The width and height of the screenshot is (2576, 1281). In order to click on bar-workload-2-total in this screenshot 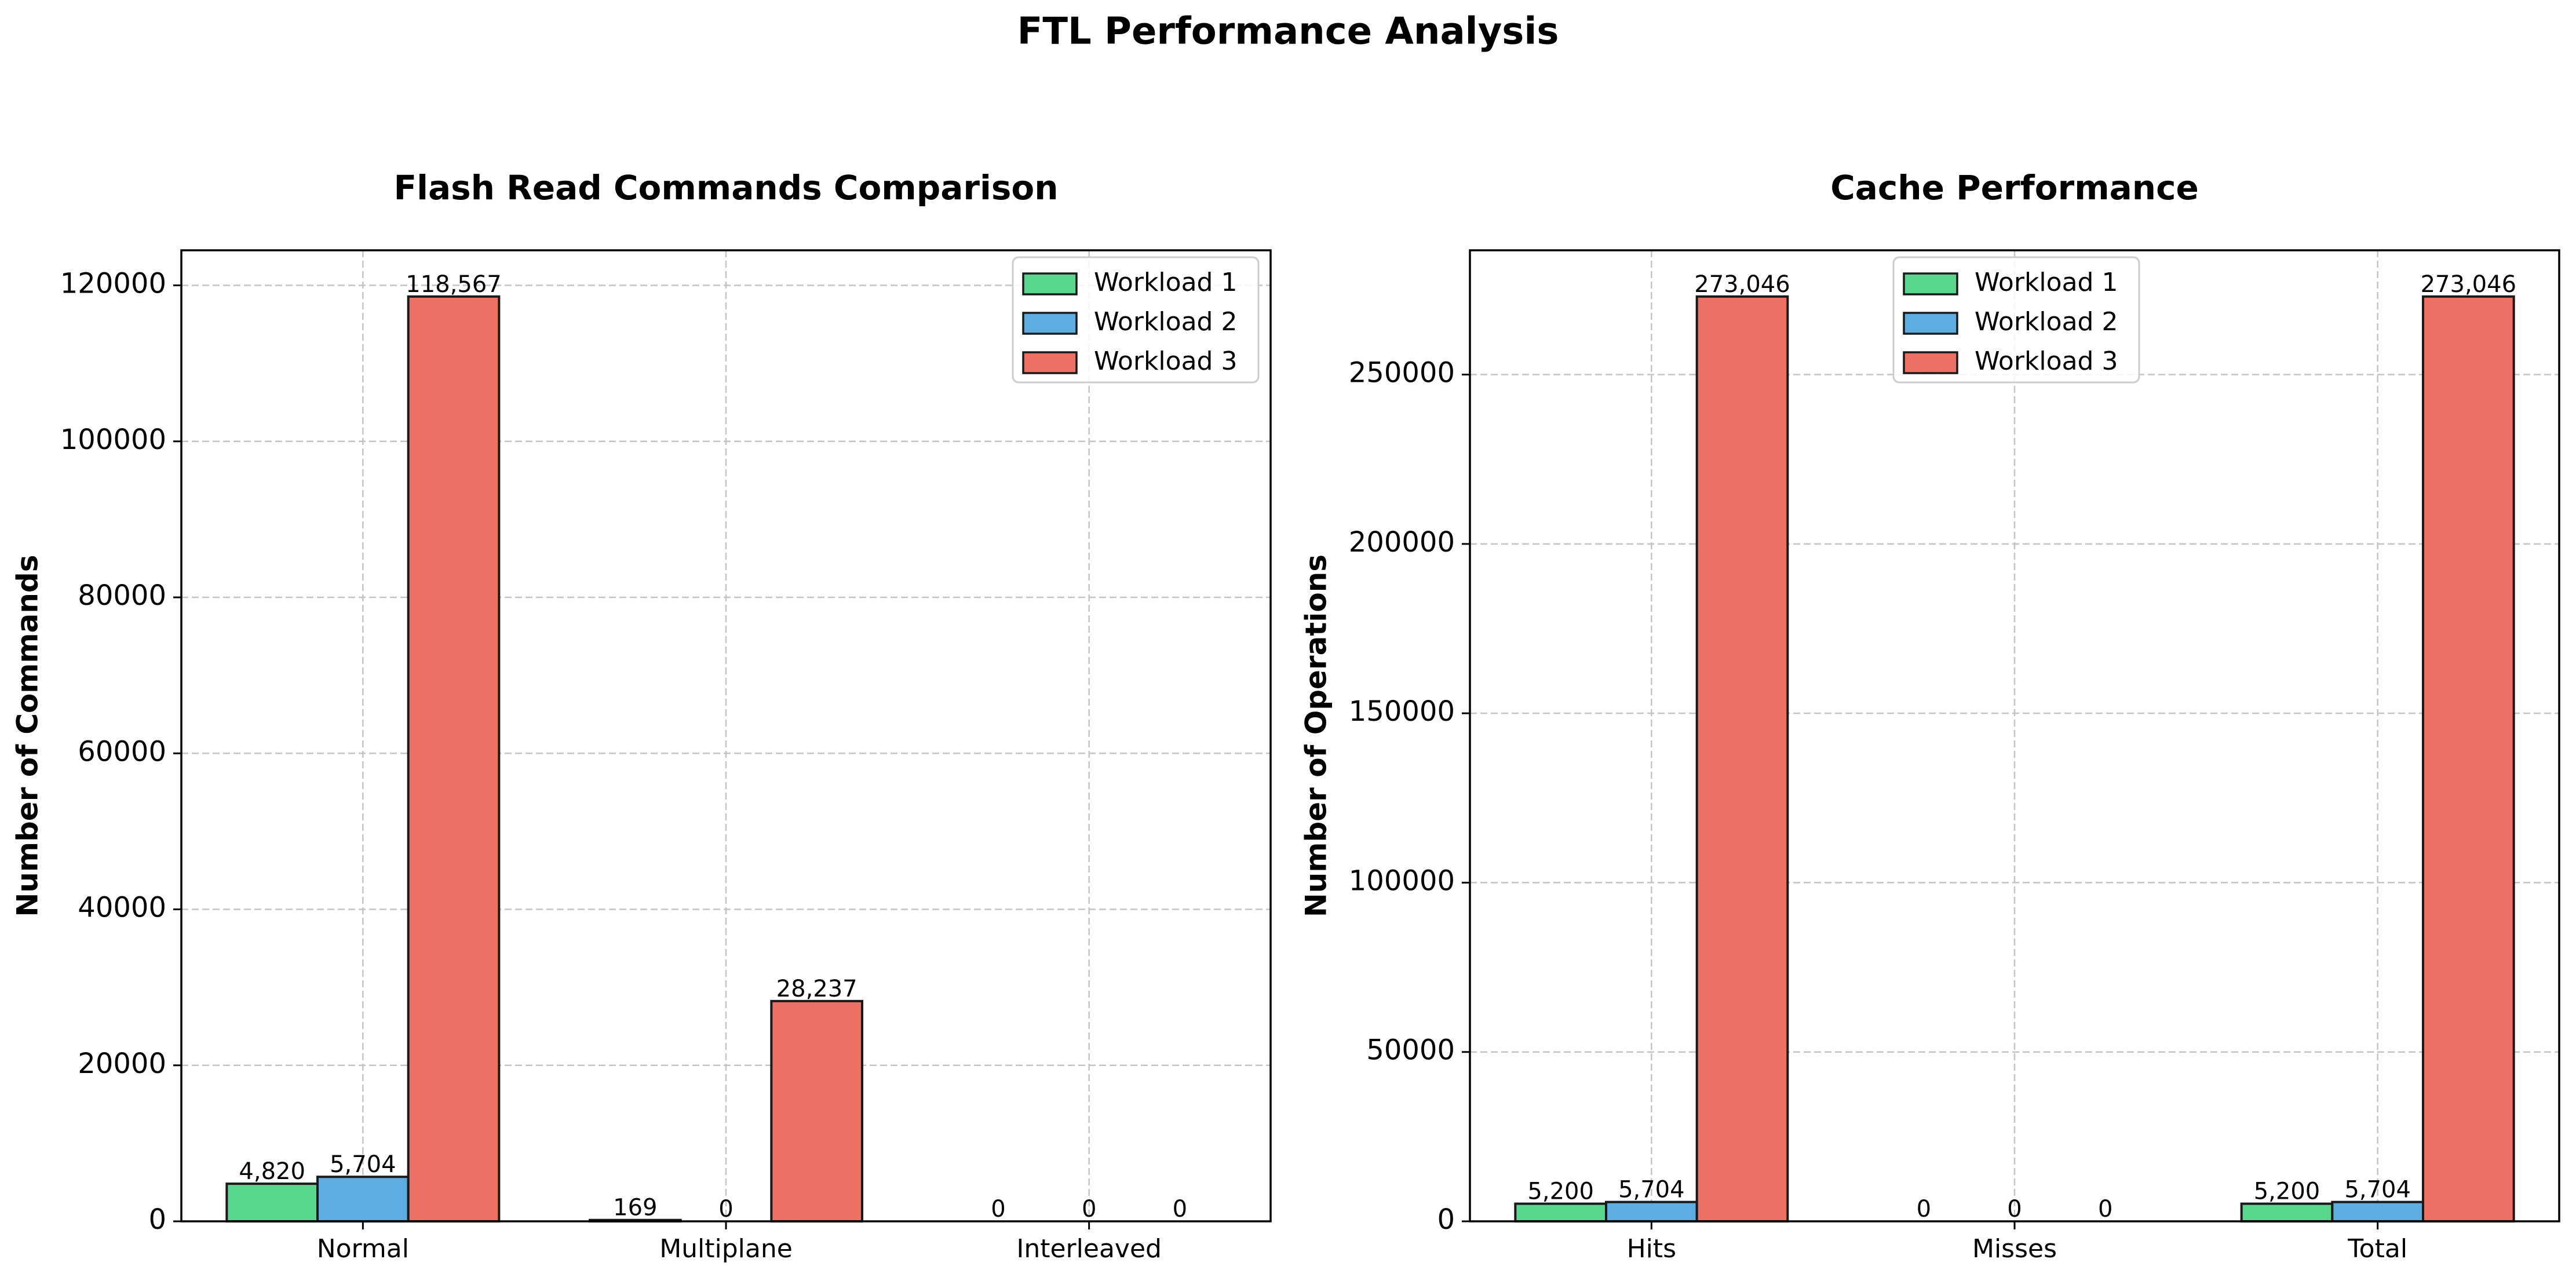, I will do `click(2377, 1211)`.